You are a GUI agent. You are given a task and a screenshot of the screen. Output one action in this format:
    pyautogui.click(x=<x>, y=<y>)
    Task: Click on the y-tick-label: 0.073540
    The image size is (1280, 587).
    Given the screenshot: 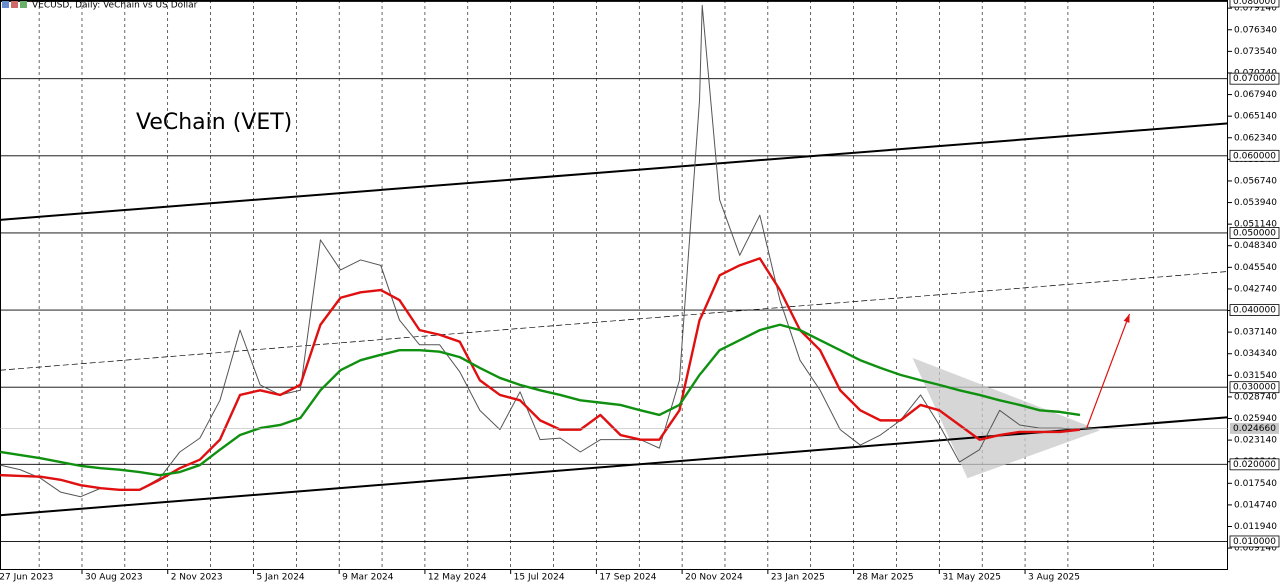 What is the action you would take?
    pyautogui.click(x=1255, y=52)
    